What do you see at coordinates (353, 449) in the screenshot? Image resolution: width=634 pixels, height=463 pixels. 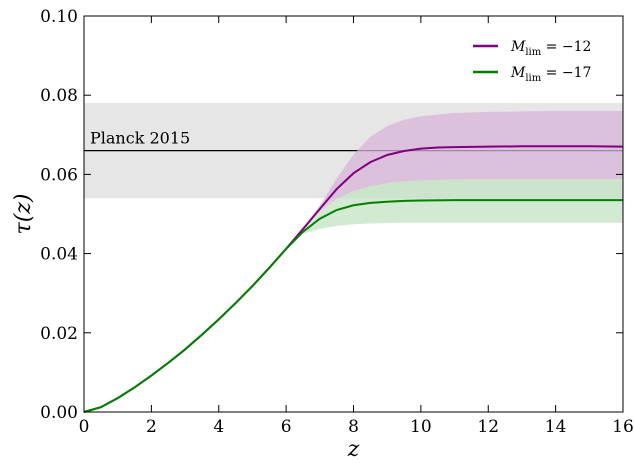 I see `x-axis-label: z` at bounding box center [353, 449].